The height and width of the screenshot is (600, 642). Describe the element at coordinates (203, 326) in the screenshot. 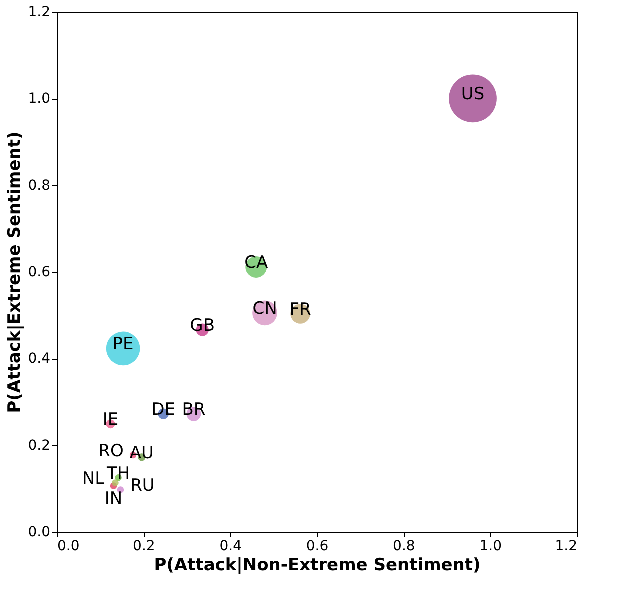

I see `series-label: GB` at that location.